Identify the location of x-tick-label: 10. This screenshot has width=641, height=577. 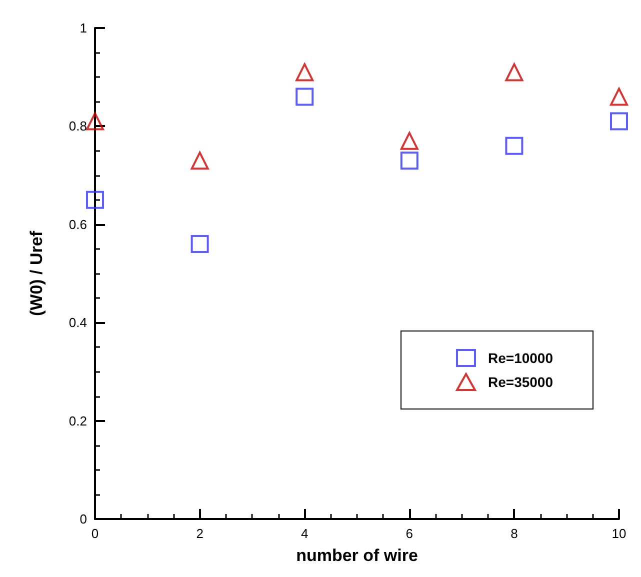
(619, 533).